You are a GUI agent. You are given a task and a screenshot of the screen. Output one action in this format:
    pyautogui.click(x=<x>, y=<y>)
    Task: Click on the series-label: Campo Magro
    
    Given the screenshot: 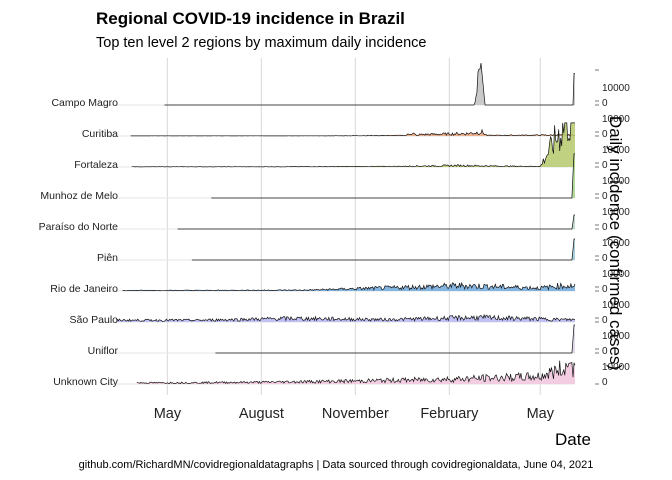 What is the action you would take?
    pyautogui.click(x=84, y=103)
    